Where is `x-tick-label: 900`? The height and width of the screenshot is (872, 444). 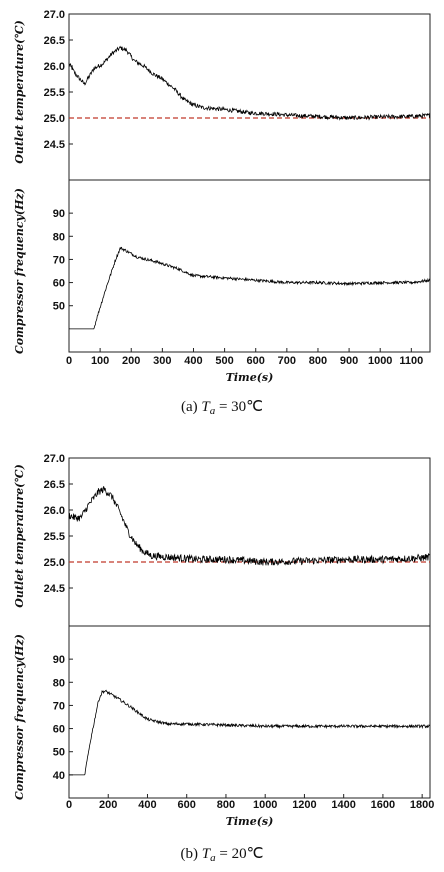 x-tick-label: 900 is located at coordinates (349, 361).